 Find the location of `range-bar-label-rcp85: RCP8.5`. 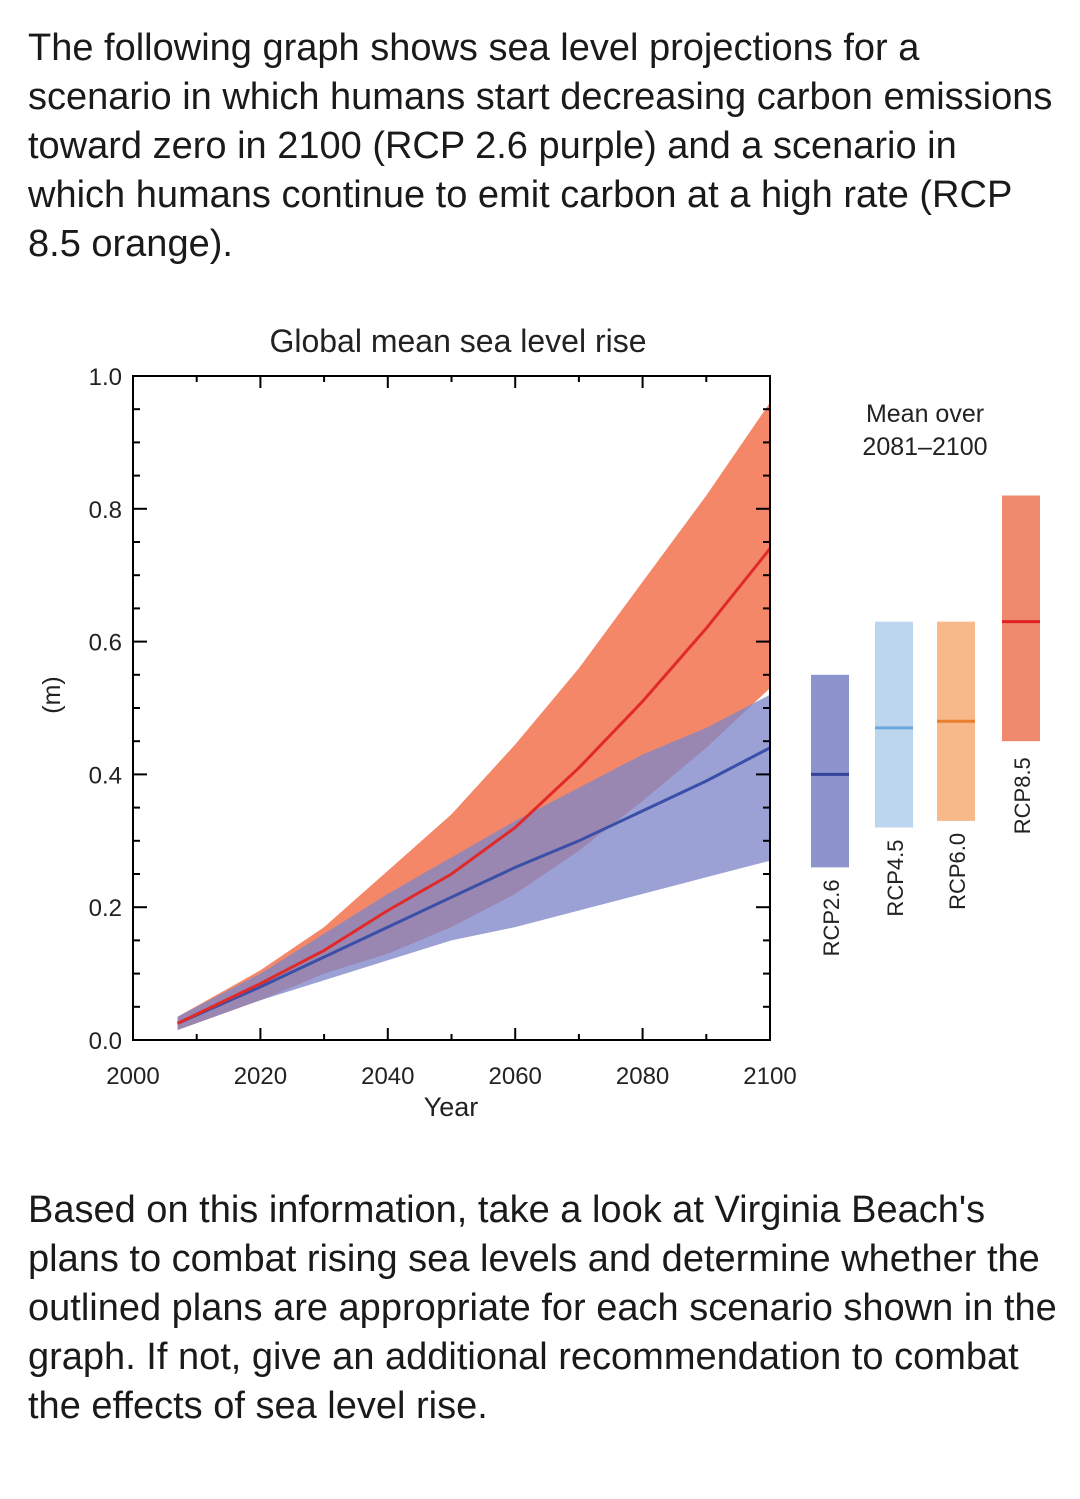

range-bar-label-rcp85: RCP8.5 is located at coordinates (1022, 795).